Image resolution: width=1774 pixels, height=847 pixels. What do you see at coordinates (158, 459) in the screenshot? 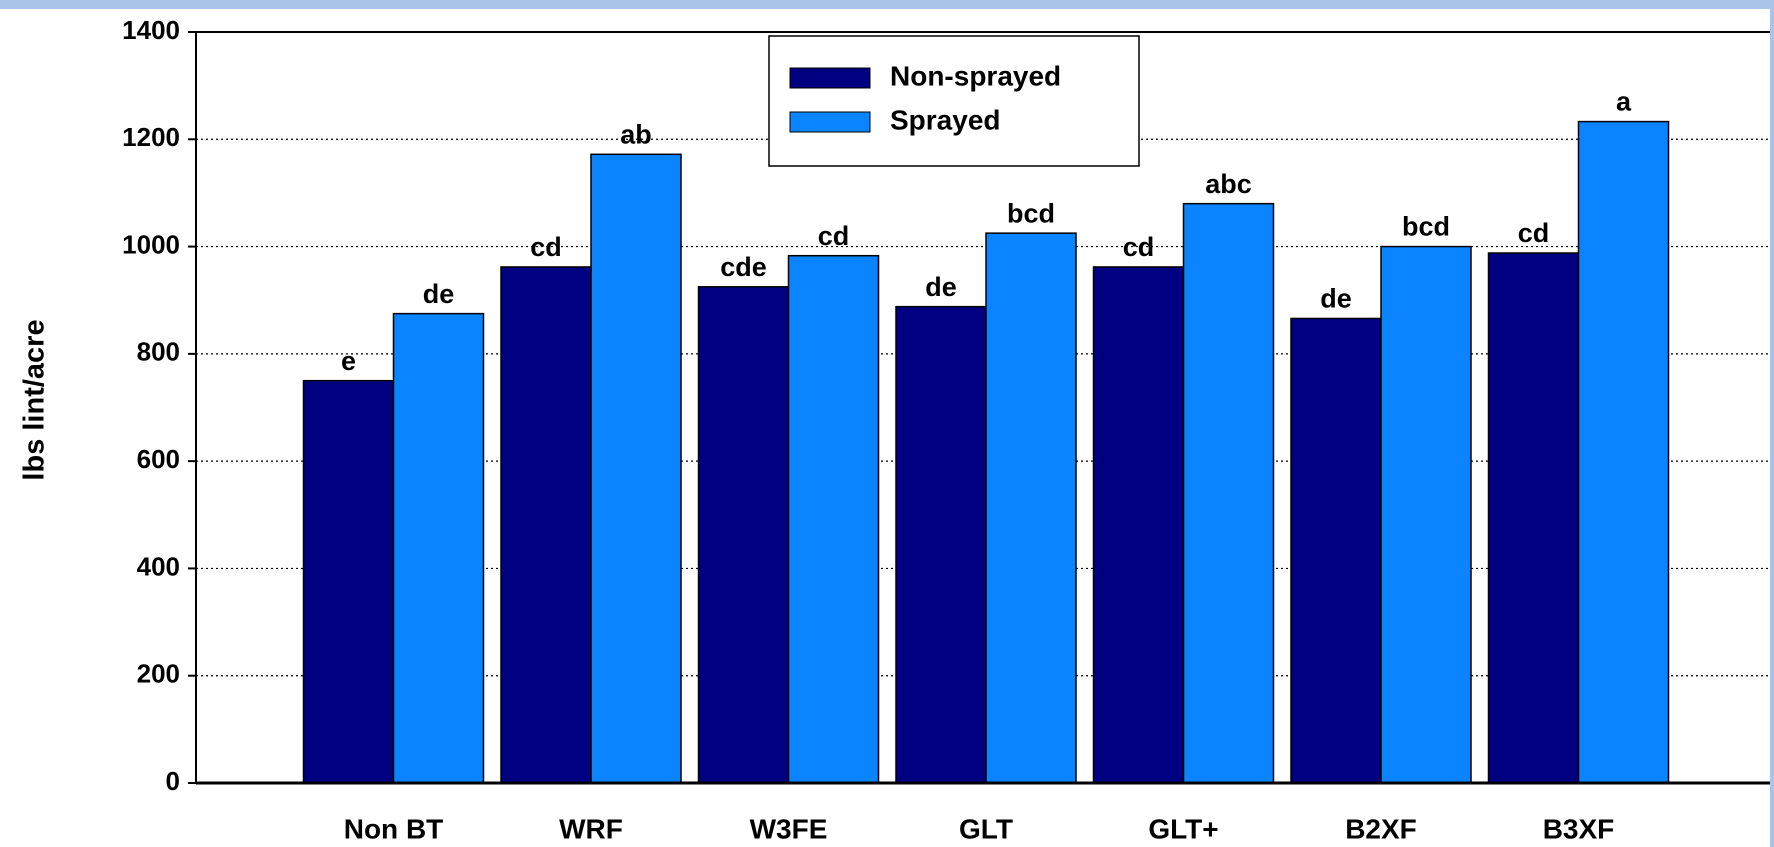
I see `y-tick-label: 600` at bounding box center [158, 459].